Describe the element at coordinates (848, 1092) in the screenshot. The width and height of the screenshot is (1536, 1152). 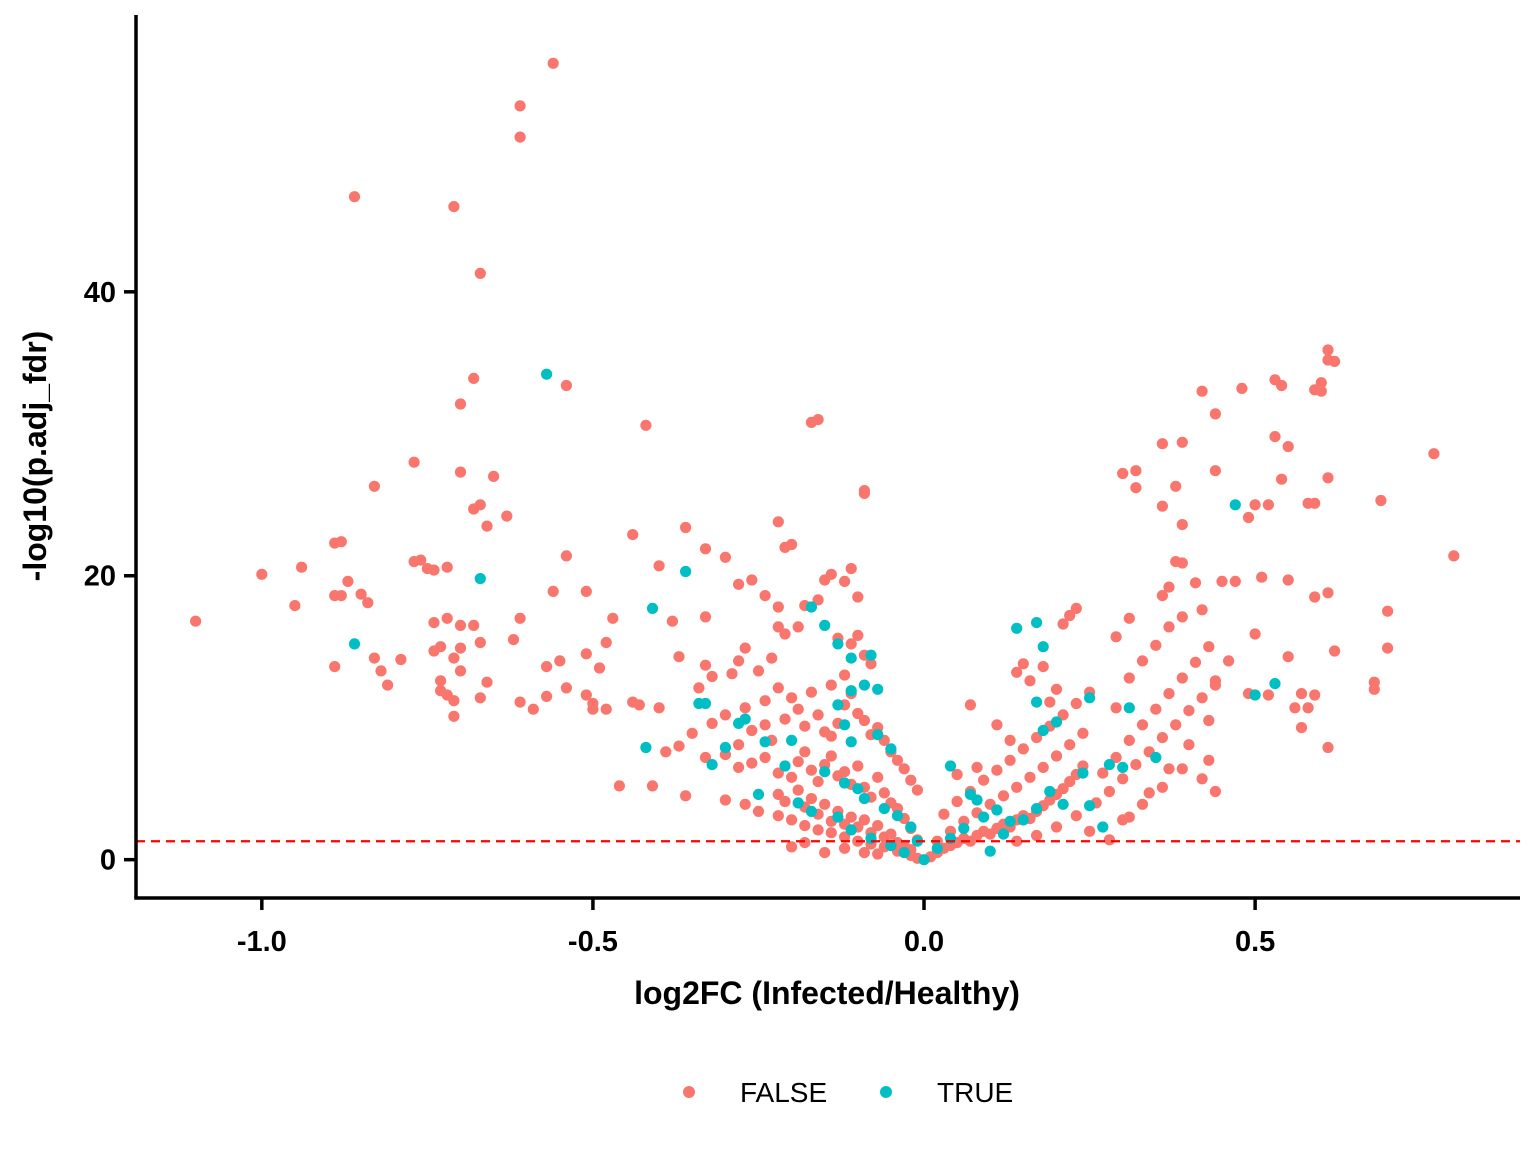
I see `legend: FALSE TRUE` at that location.